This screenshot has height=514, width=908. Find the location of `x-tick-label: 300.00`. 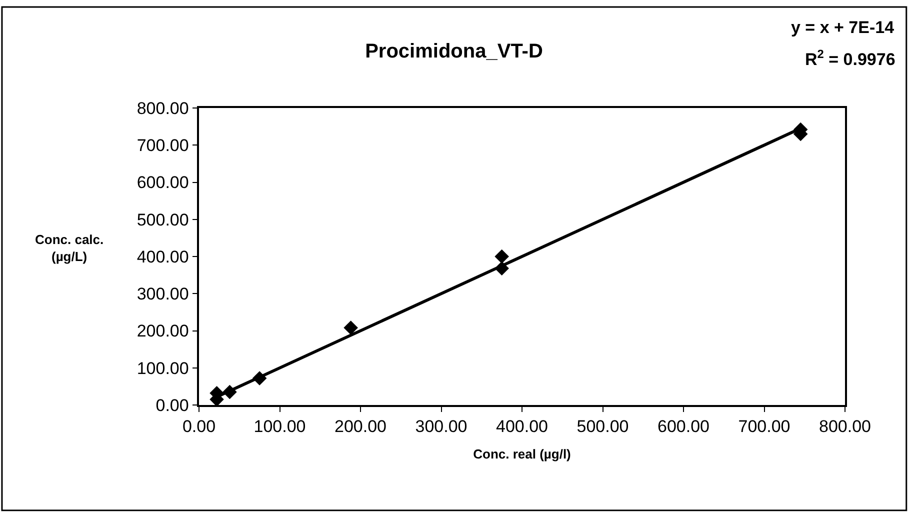

x-tick-label: 300.00 is located at coordinates (441, 426).